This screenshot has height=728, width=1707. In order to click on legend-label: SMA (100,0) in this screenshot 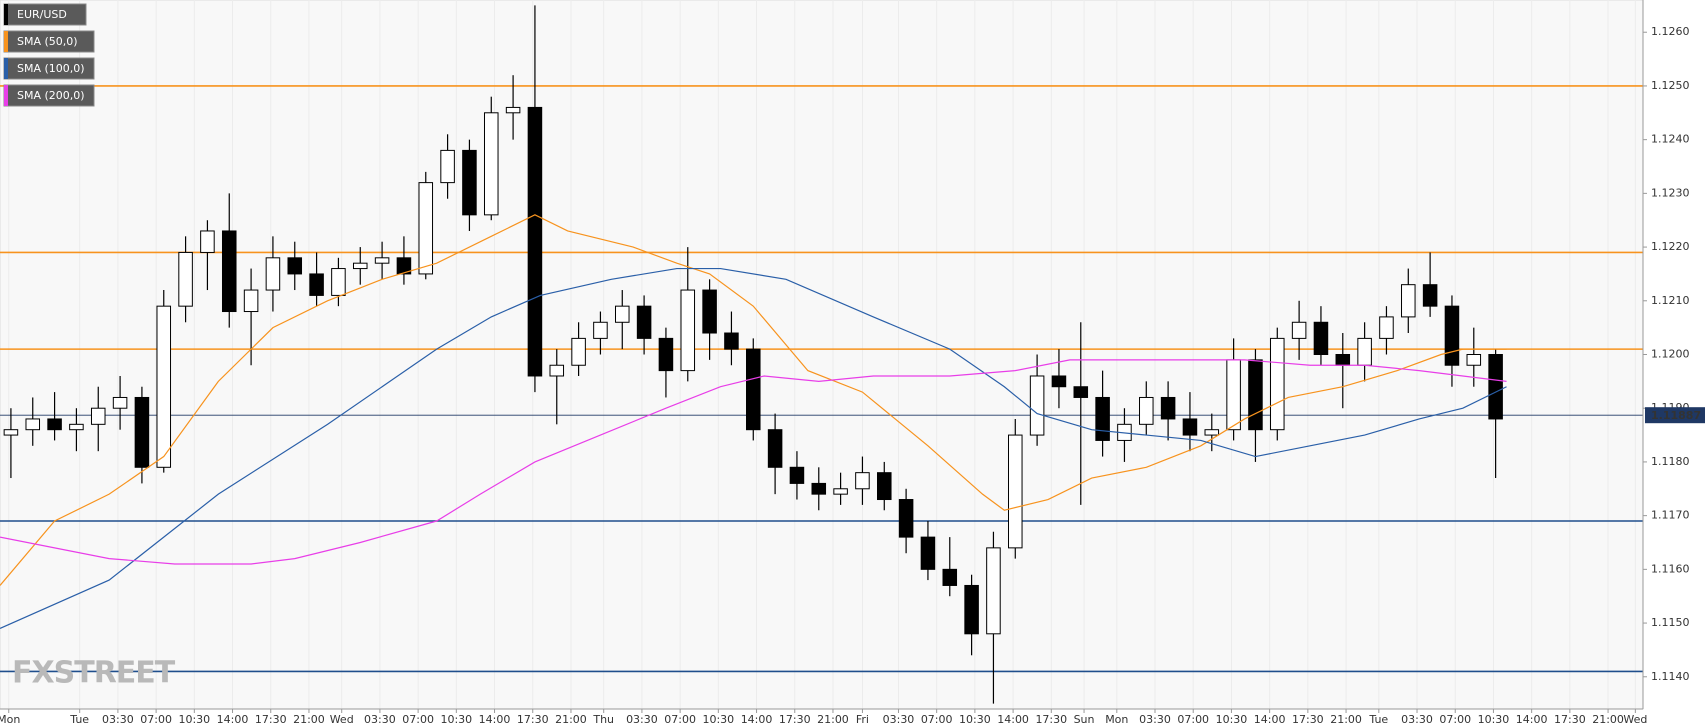, I will do `click(51, 68)`.